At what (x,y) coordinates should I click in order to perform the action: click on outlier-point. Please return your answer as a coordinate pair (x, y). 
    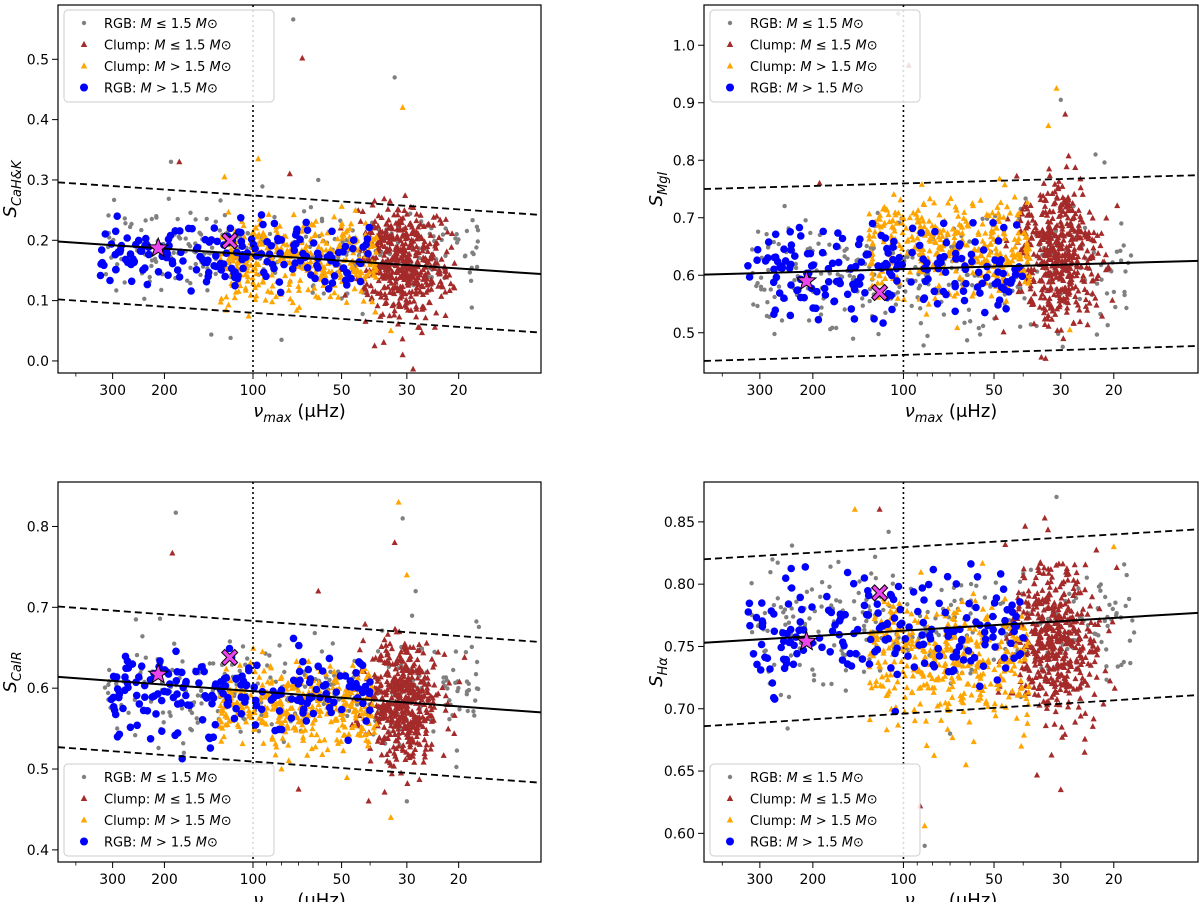
    Looking at the image, I should click on (402, 518).